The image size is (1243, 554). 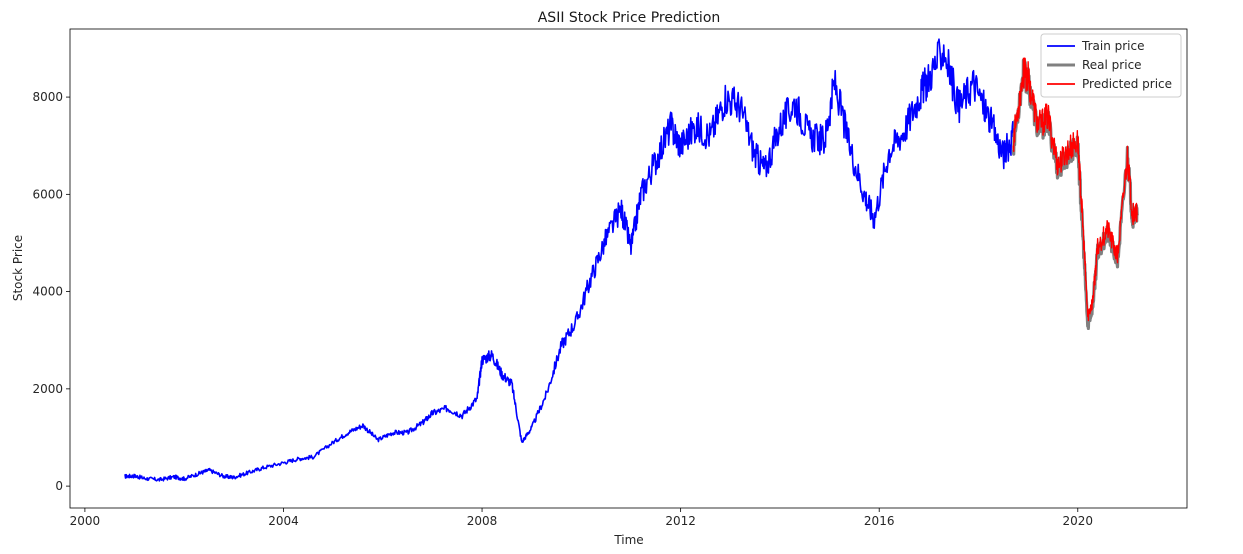 What do you see at coordinates (283, 521) in the screenshot?
I see `x-tick-label: 2004` at bounding box center [283, 521].